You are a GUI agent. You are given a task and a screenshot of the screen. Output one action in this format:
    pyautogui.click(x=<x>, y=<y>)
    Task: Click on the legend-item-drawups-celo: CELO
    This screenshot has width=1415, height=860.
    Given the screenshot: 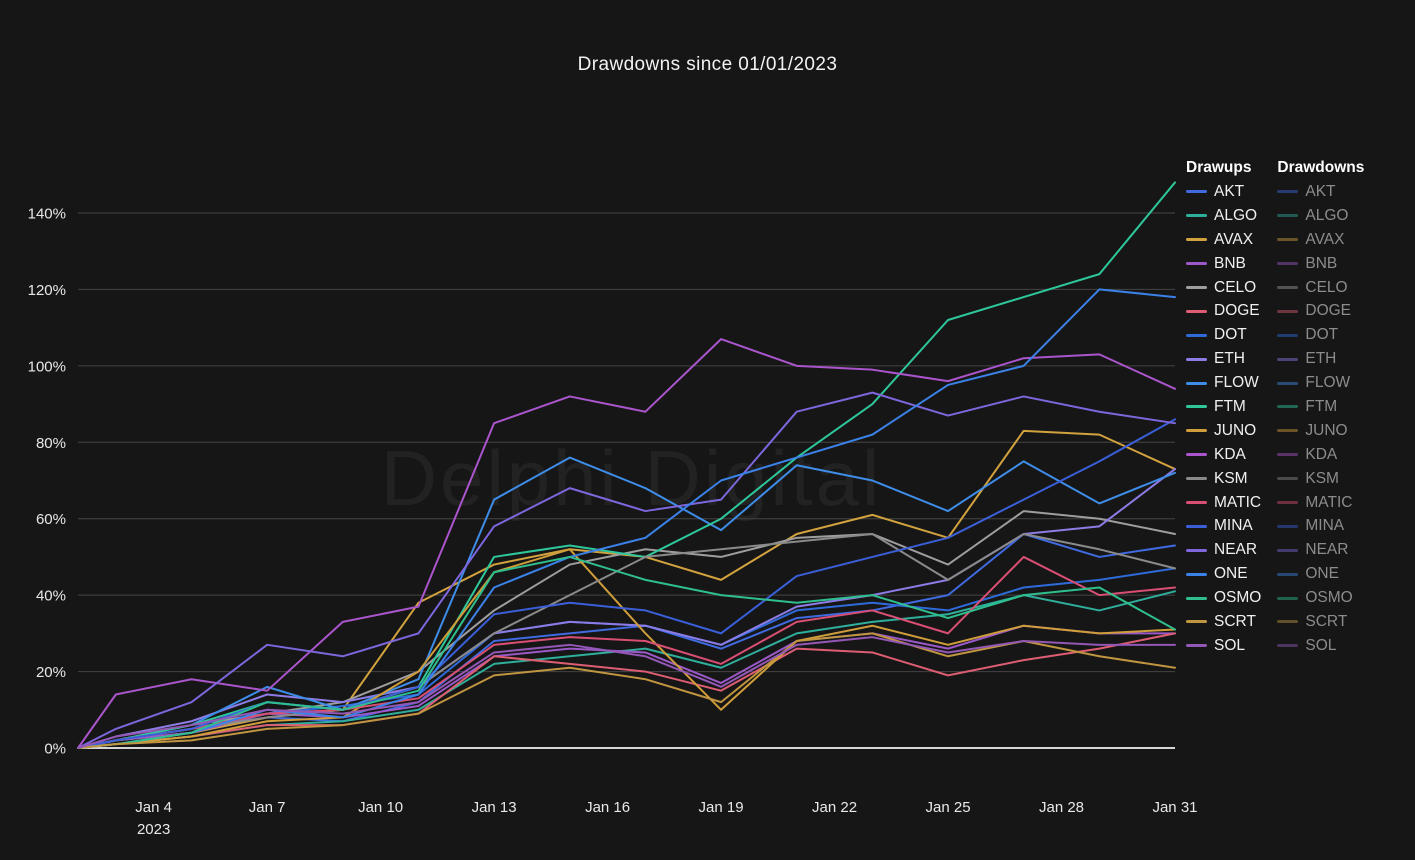 What is the action you would take?
    pyautogui.click(x=1223, y=288)
    